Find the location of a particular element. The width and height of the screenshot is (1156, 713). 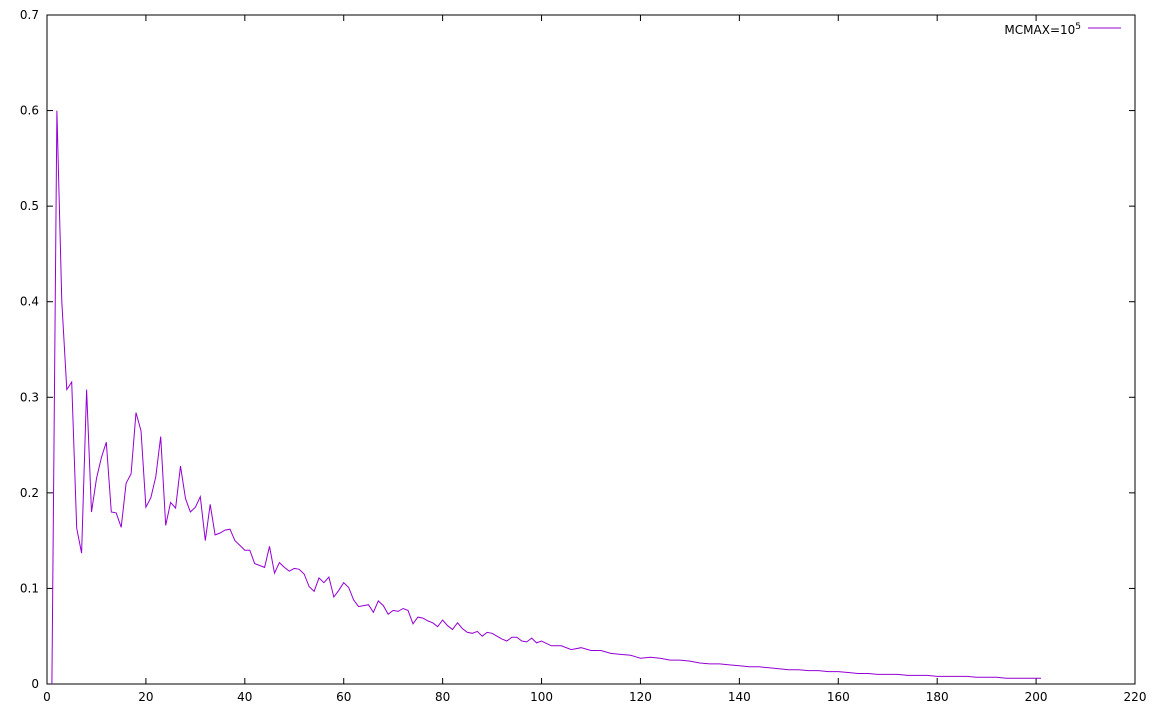

x-tick-label: 0 is located at coordinates (47, 697).